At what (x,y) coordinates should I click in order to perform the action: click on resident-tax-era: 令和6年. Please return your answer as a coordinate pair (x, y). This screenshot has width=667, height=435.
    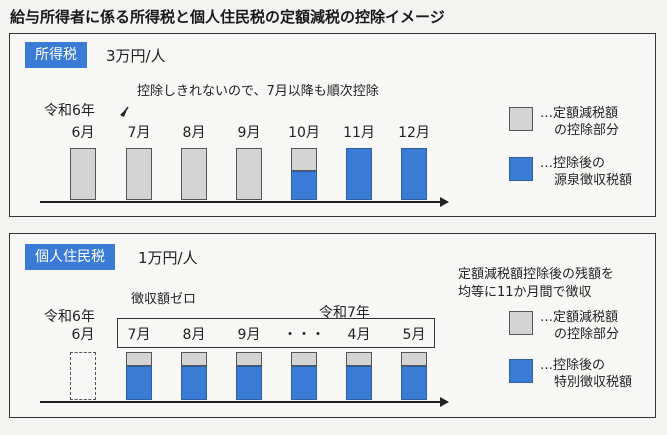
    Looking at the image, I should click on (69, 317).